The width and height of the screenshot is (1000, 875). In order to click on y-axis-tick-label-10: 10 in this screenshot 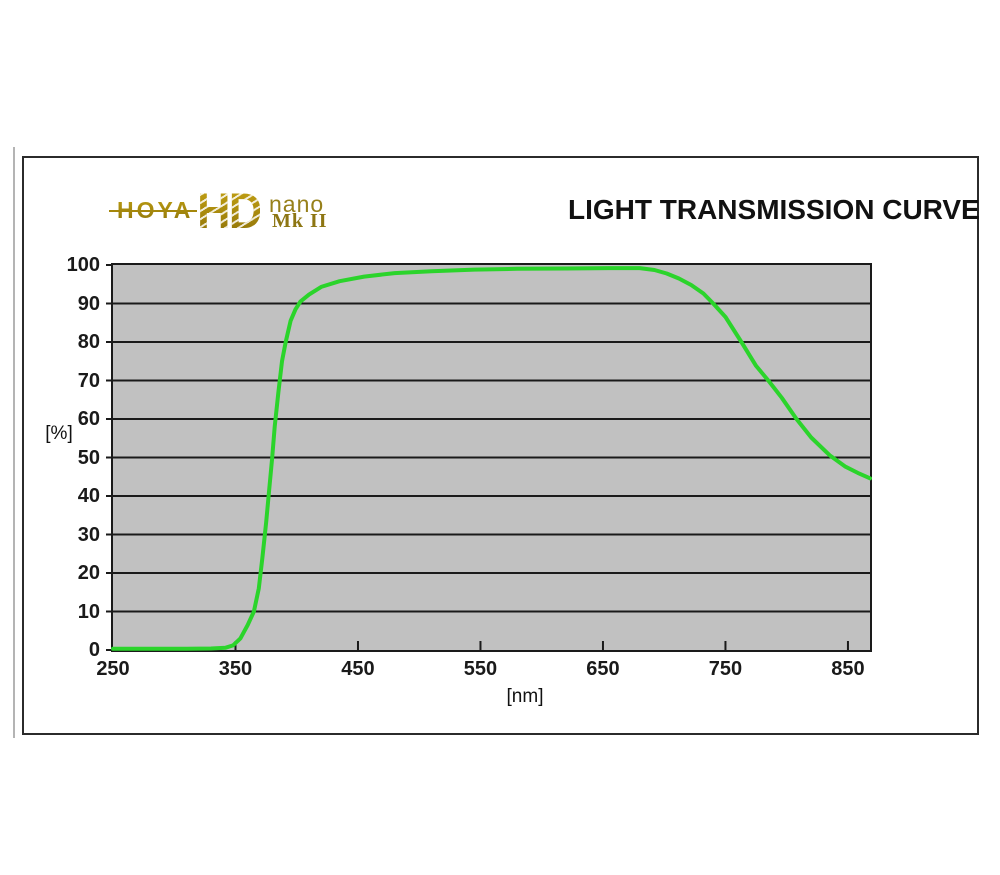, I will do `click(88, 611)`.